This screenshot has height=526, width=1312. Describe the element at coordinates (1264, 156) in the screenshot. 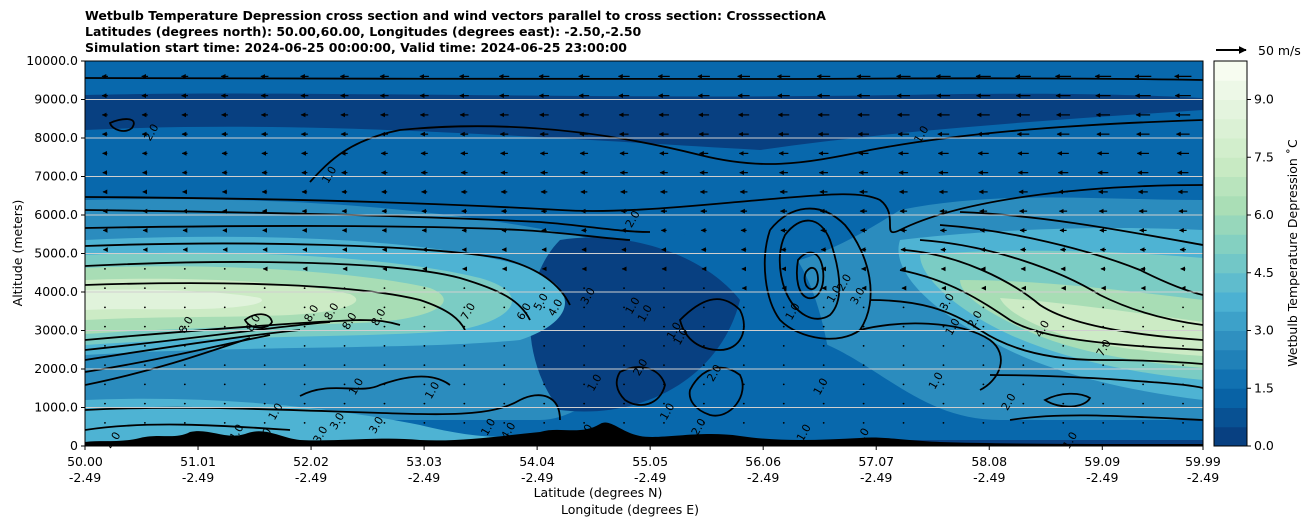

I see `colorbar-tick-label: 7.5` at that location.